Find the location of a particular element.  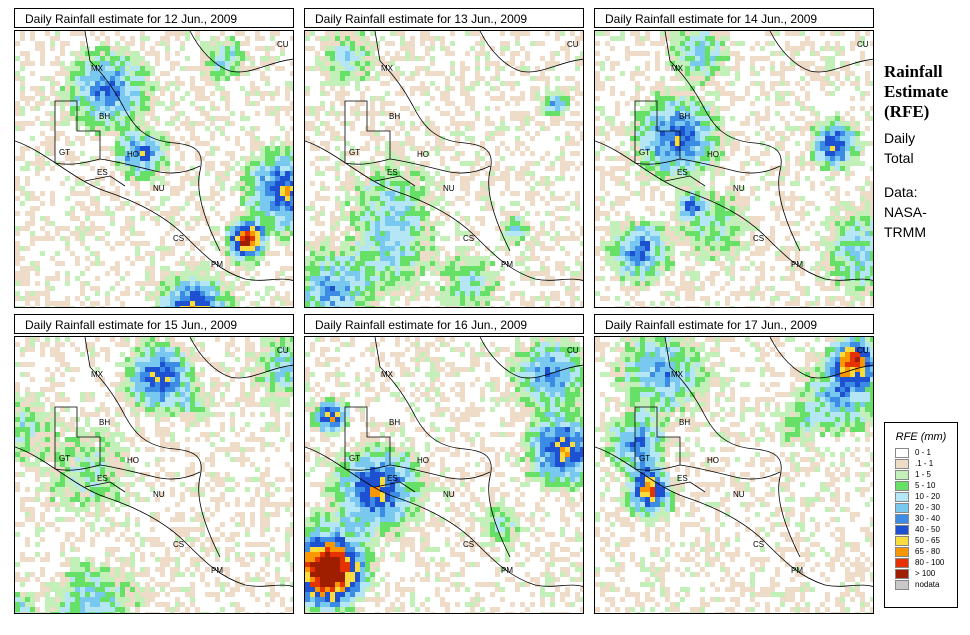

legend-item: 1 - 5 is located at coordinates (926, 474).